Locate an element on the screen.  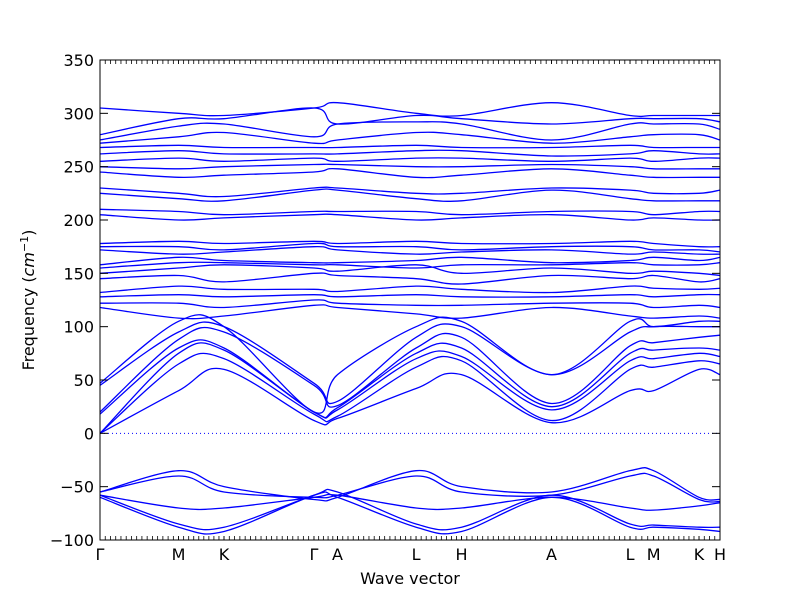
y-tick-label: 350 is located at coordinates (78, 60).